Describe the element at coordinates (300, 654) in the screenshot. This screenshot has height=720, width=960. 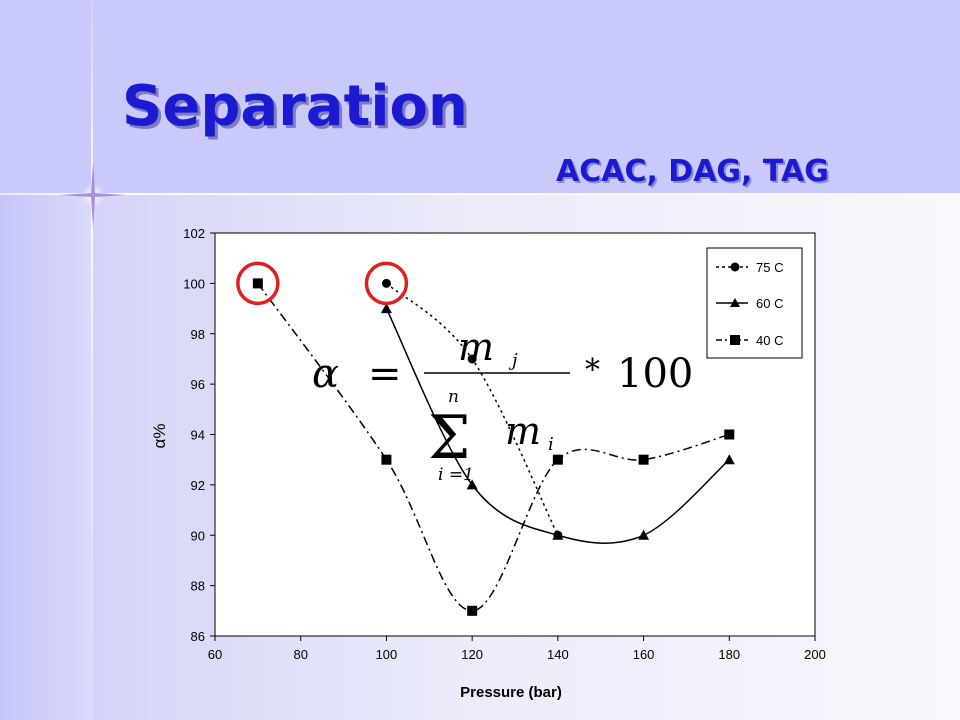
I see `x-tick-label: 80` at that location.